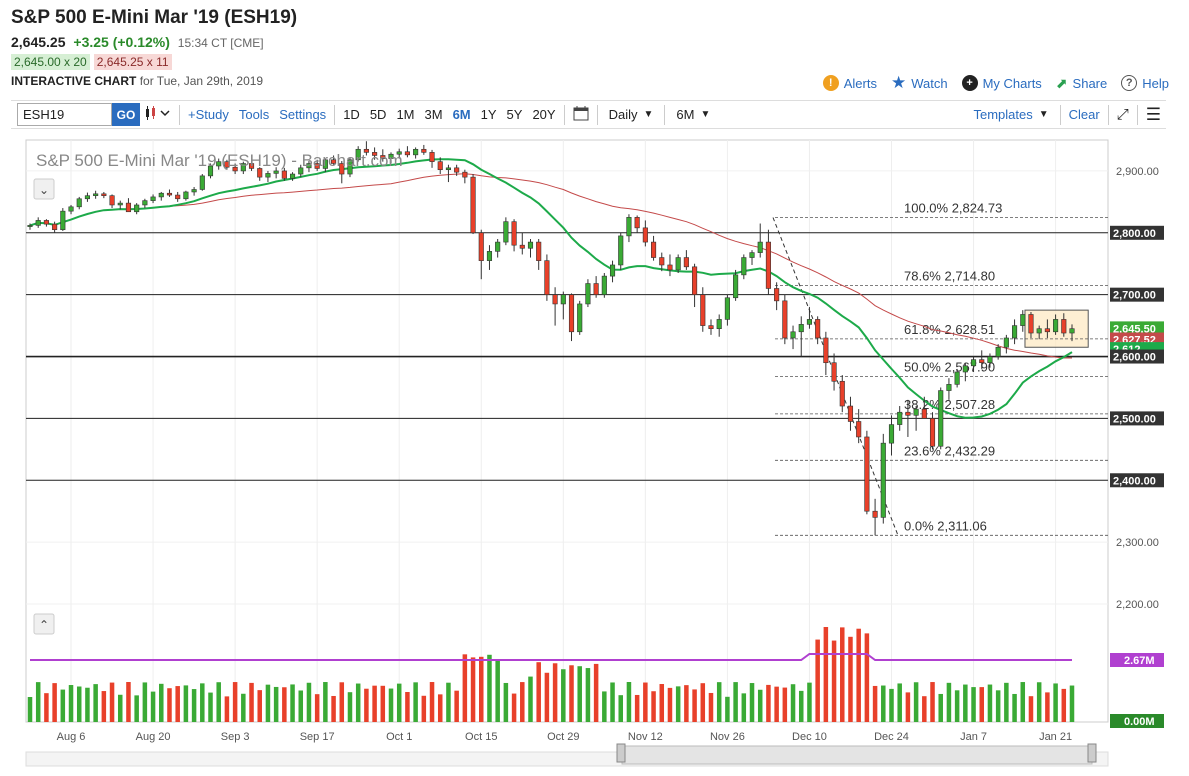 The height and width of the screenshot is (776, 1189). I want to click on go-button: GO, so click(126, 114).